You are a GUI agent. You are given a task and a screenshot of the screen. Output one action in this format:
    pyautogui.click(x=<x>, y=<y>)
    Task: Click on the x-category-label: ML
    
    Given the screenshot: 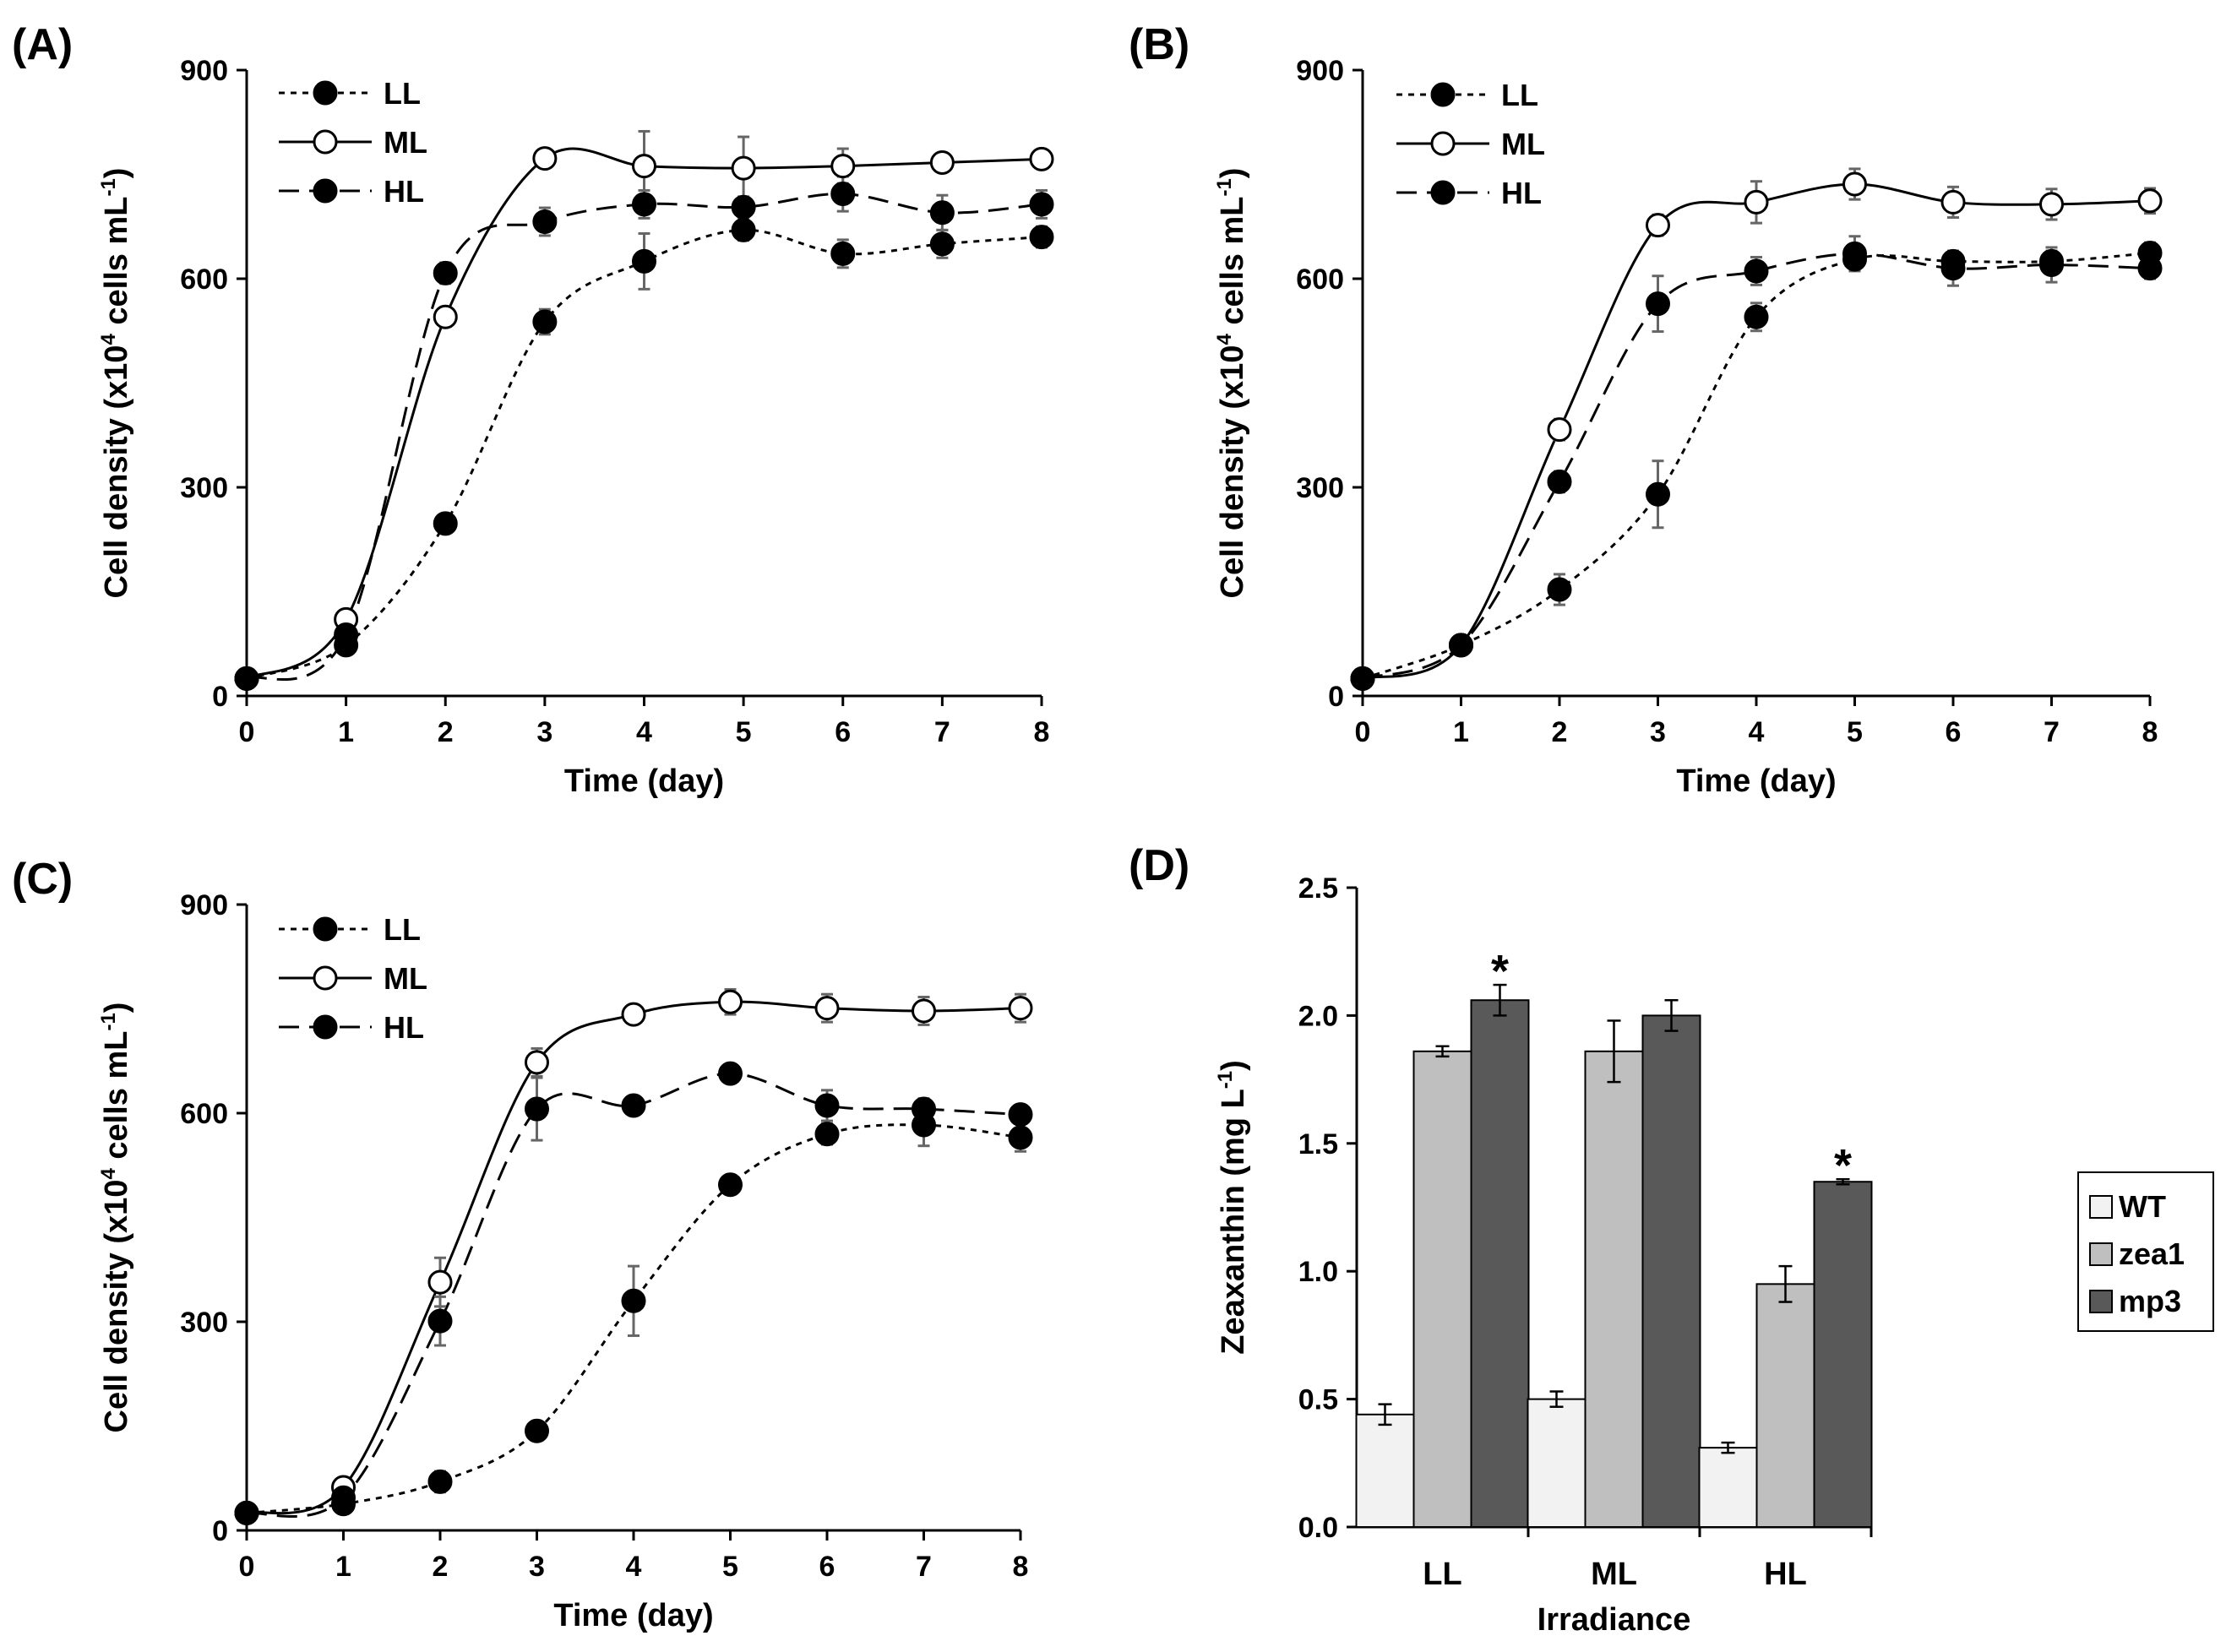 What is the action you would take?
    pyautogui.click(x=1614, y=1574)
    